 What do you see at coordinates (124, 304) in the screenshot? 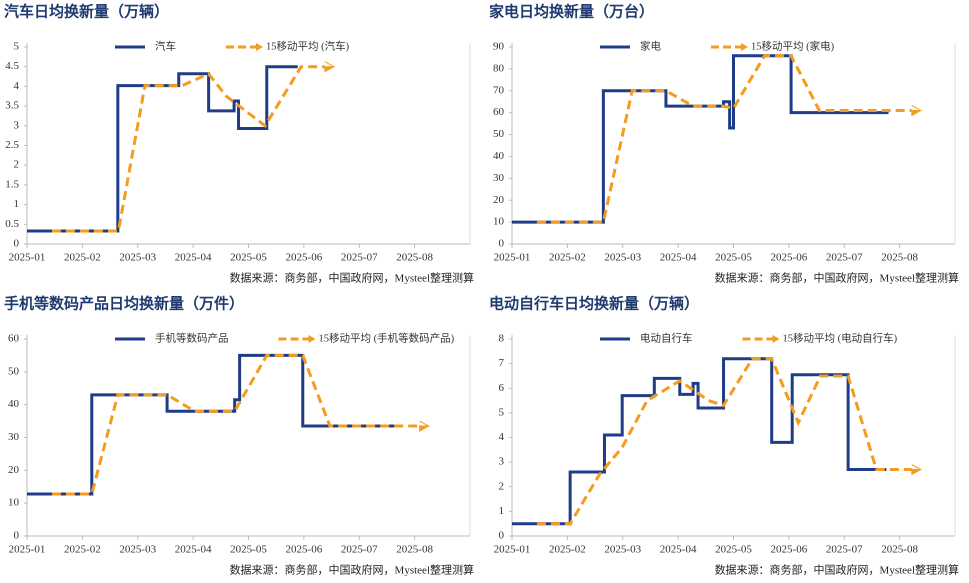
I see `chart-title: 手机等数码产品日均换新量（万件）` at bounding box center [124, 304].